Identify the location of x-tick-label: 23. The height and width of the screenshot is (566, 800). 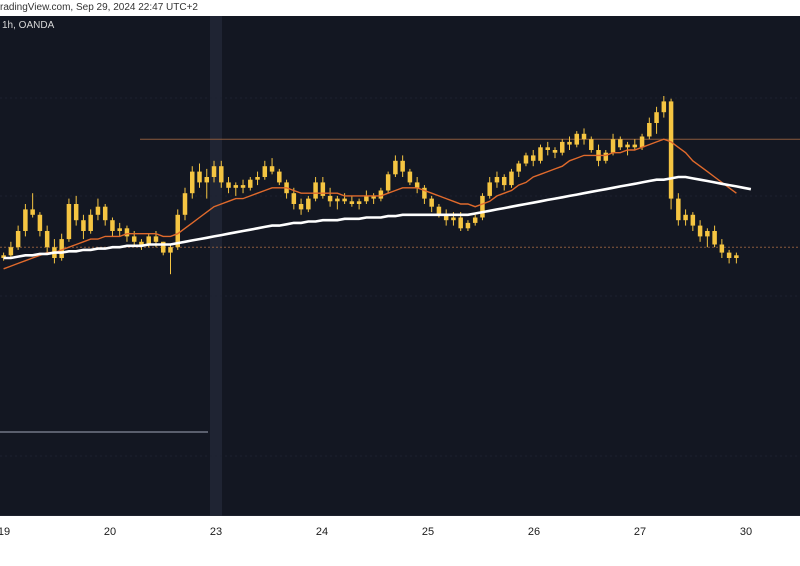
(216, 532).